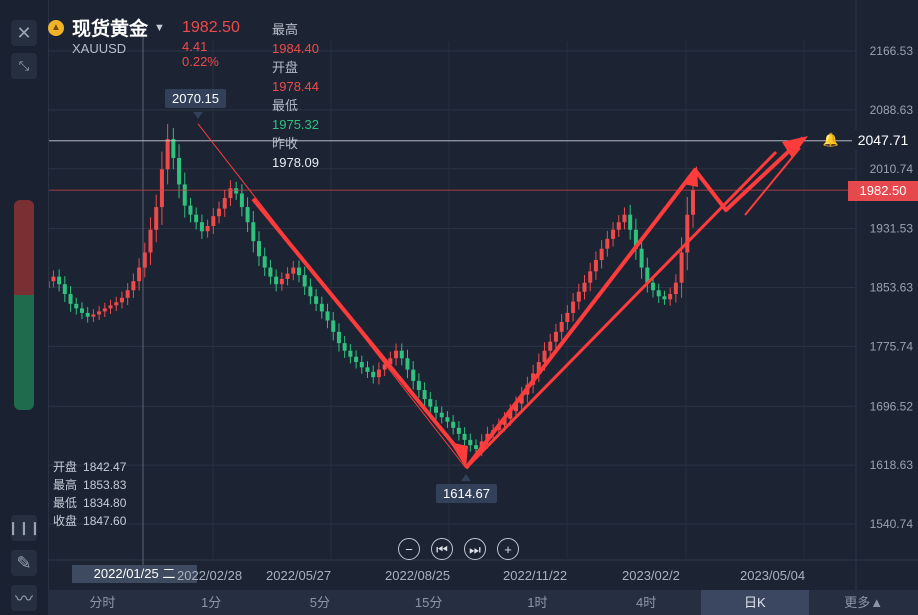 Image resolution: width=918 pixels, height=615 pixels. I want to click on ohlc-low-label: 最低, so click(65, 503).